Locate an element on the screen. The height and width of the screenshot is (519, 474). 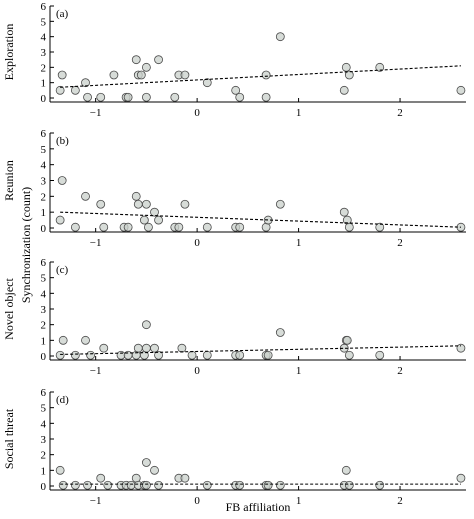
panel-letter: (a) is located at coordinates (62, 14).